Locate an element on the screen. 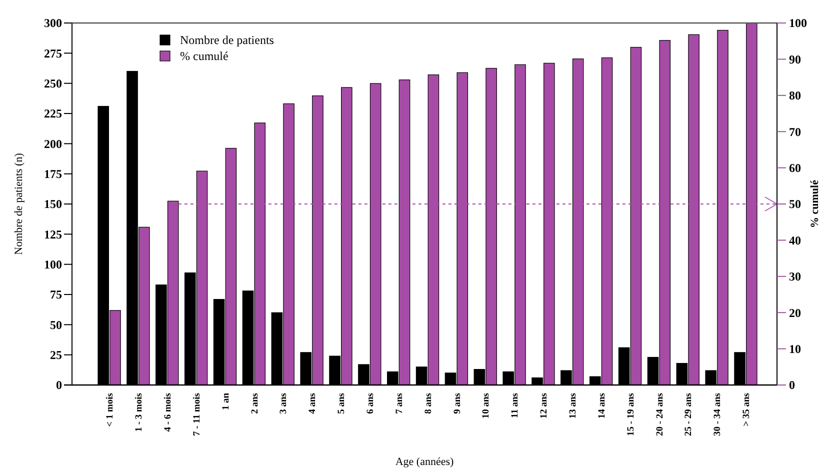  y2-tick-label: 10 is located at coordinates (795, 349).